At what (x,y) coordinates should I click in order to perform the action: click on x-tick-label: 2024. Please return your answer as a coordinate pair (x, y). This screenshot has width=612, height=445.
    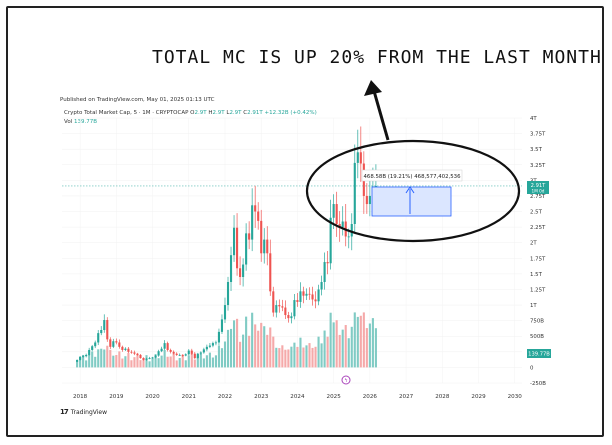
    Looking at the image, I should click on (297, 397).